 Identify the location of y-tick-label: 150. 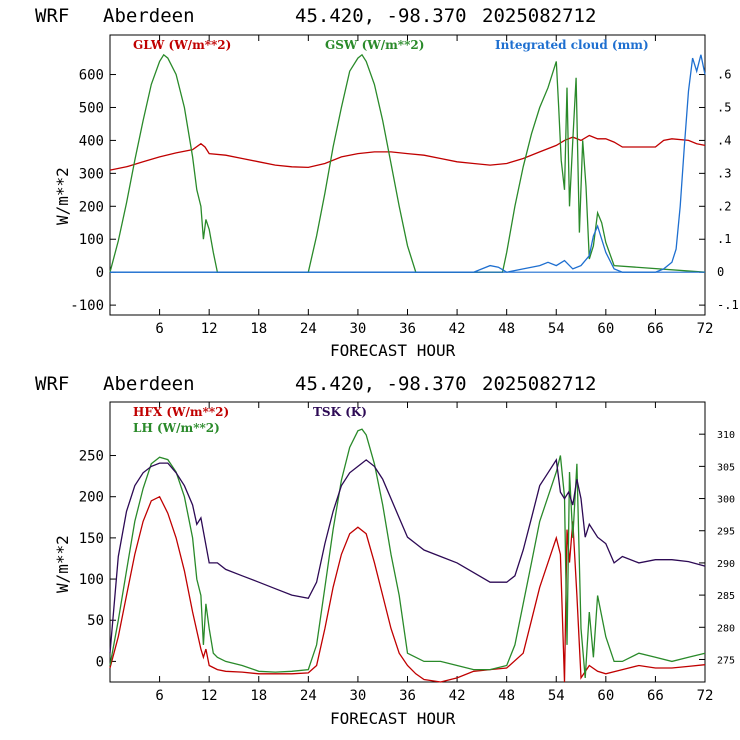
(91, 539).